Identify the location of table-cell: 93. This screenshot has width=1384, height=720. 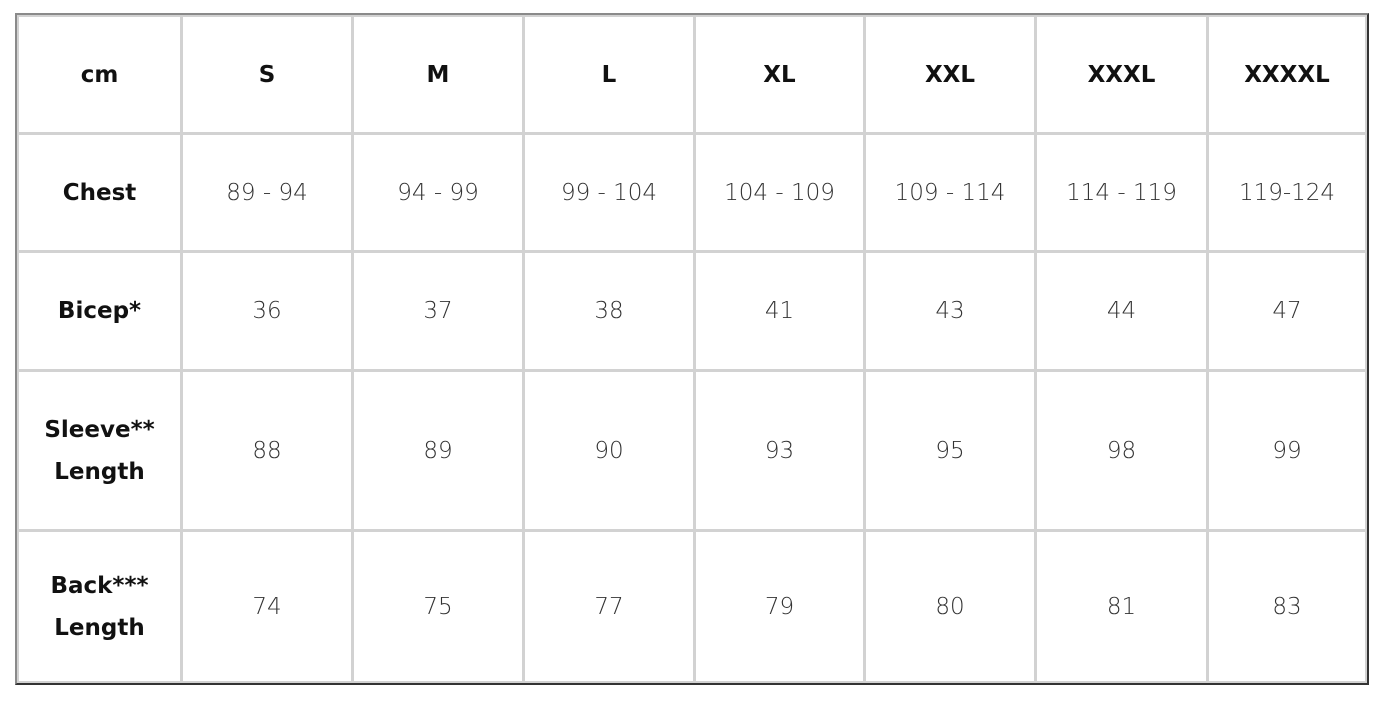
(779, 450).